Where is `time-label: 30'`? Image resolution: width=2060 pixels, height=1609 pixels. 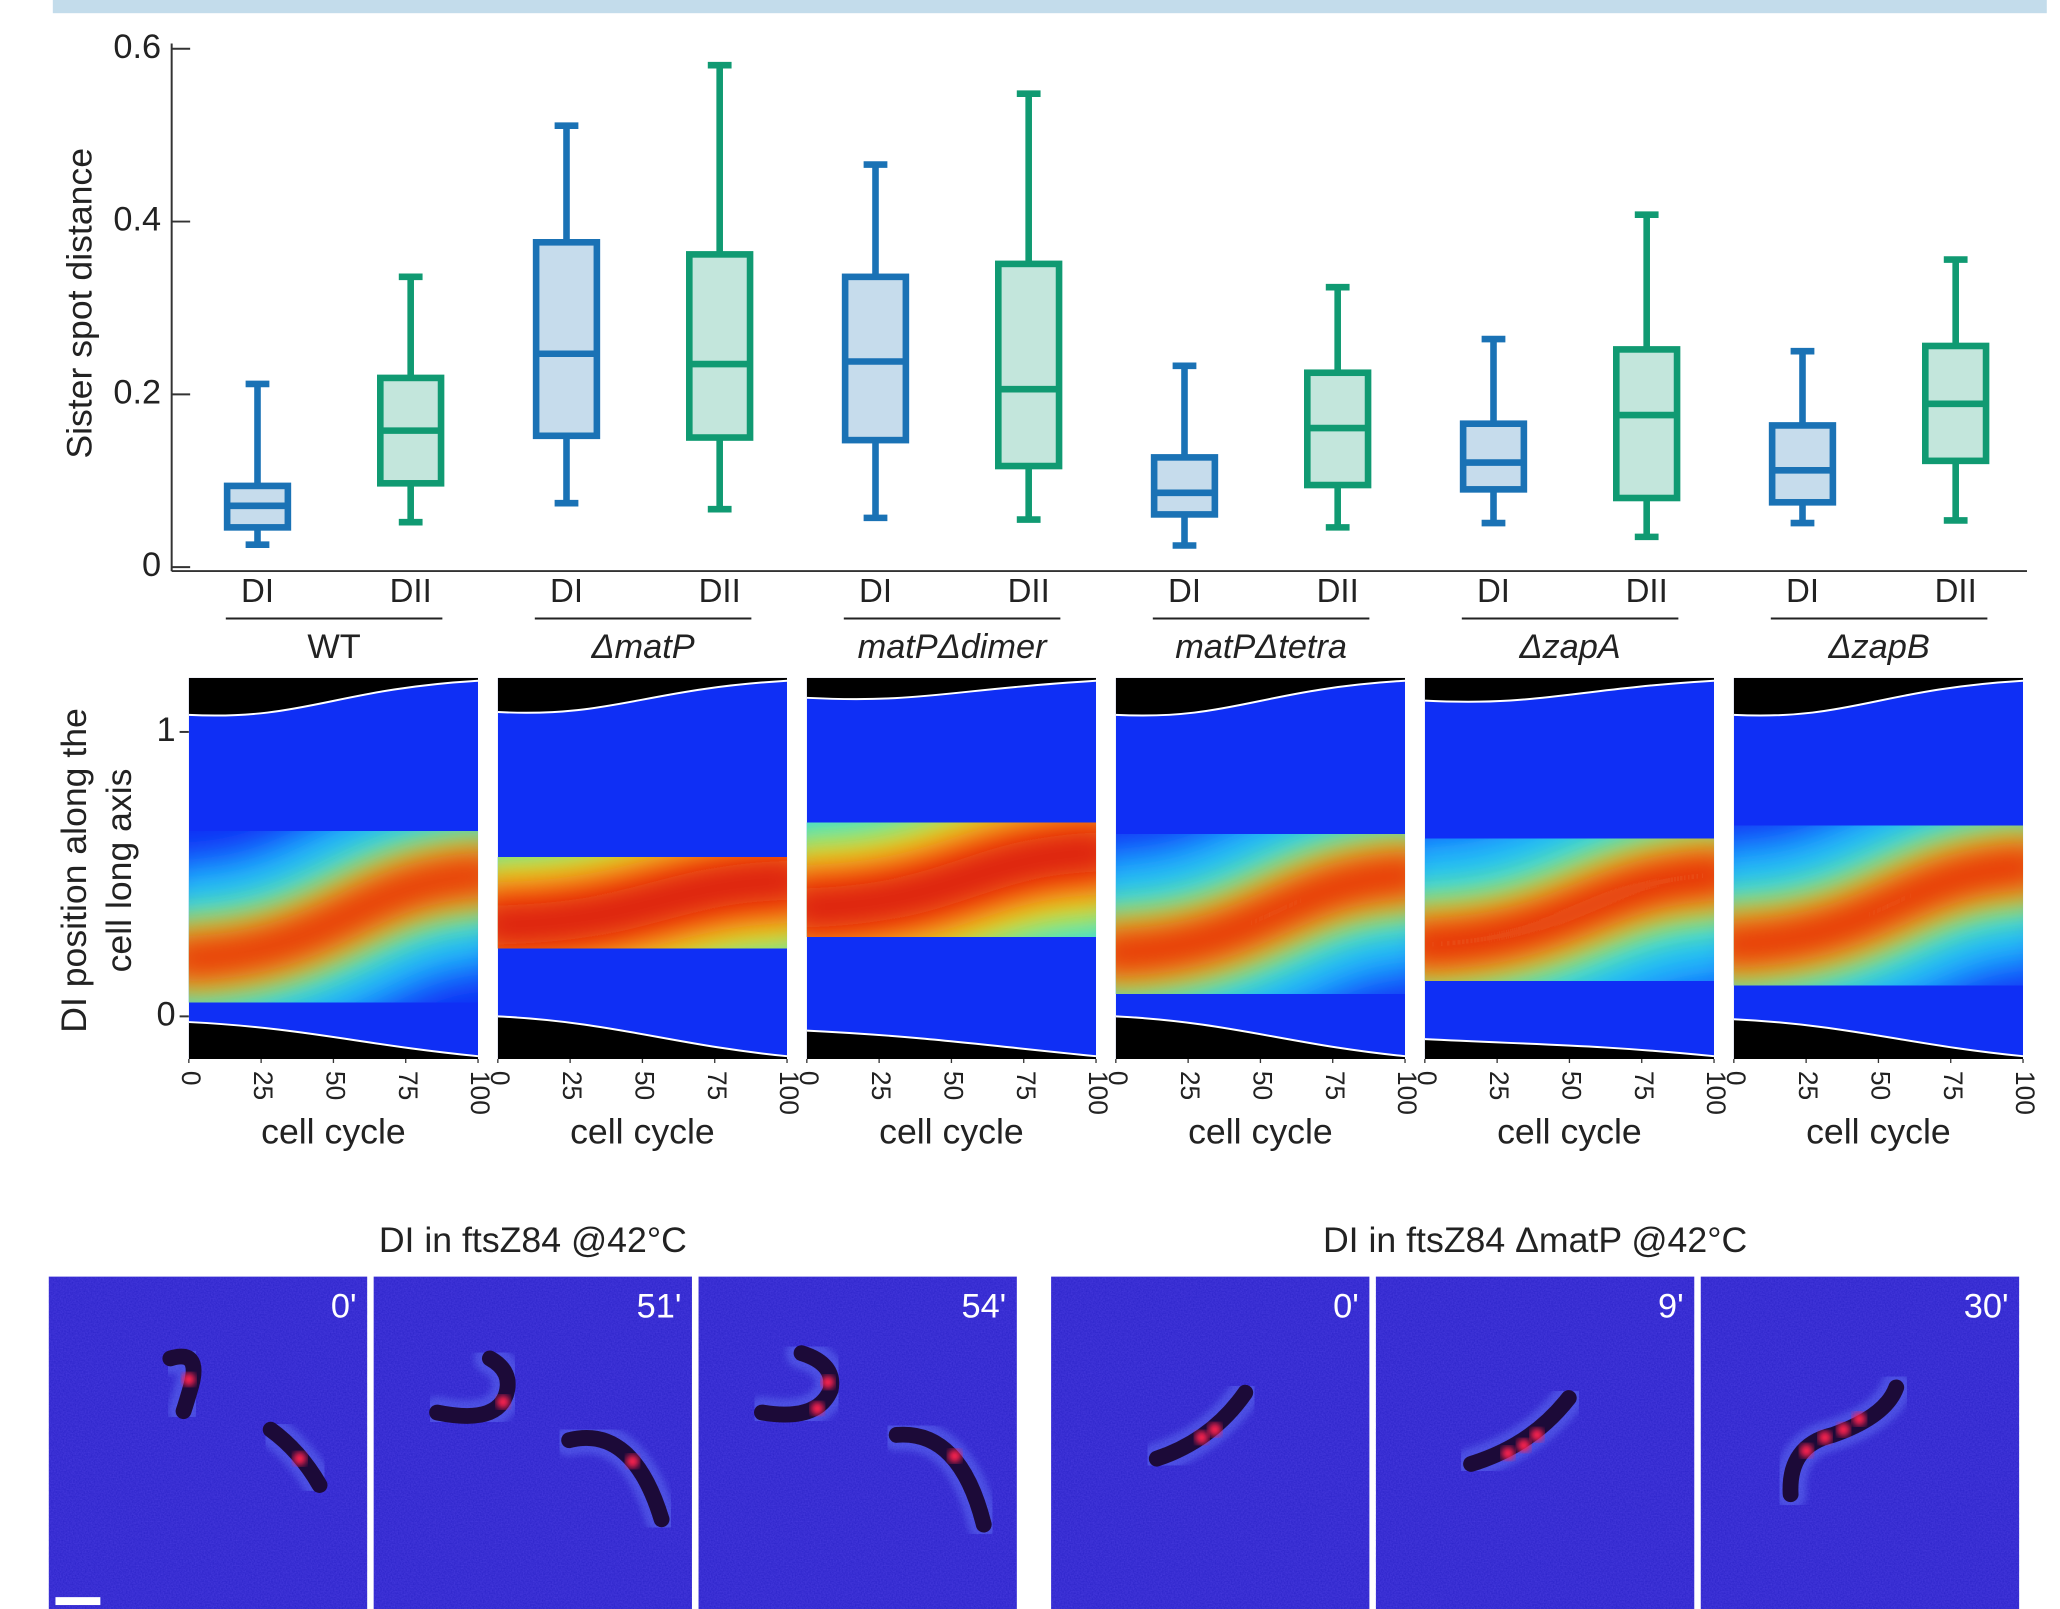 time-label: 30' is located at coordinates (1986, 1306).